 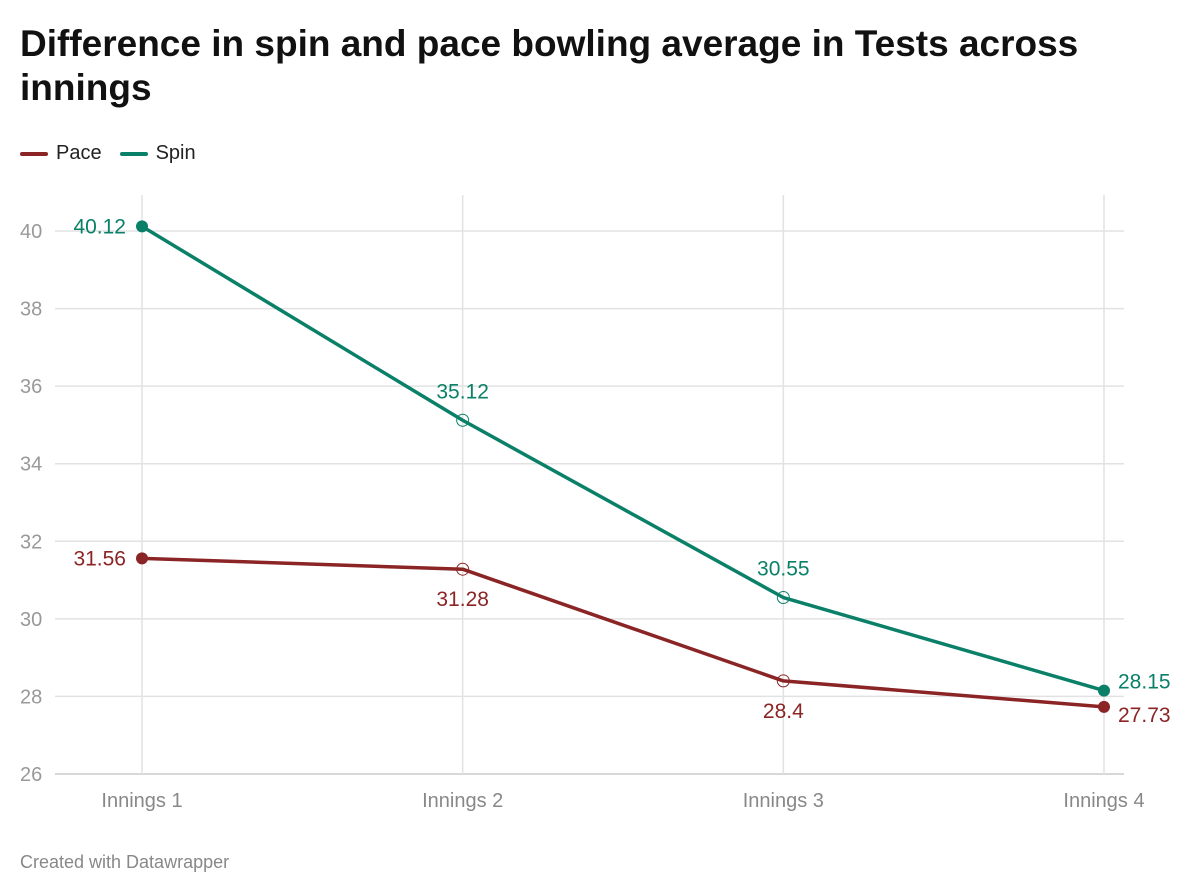 What do you see at coordinates (1144, 715) in the screenshot?
I see `data-label-pace: 27.73` at bounding box center [1144, 715].